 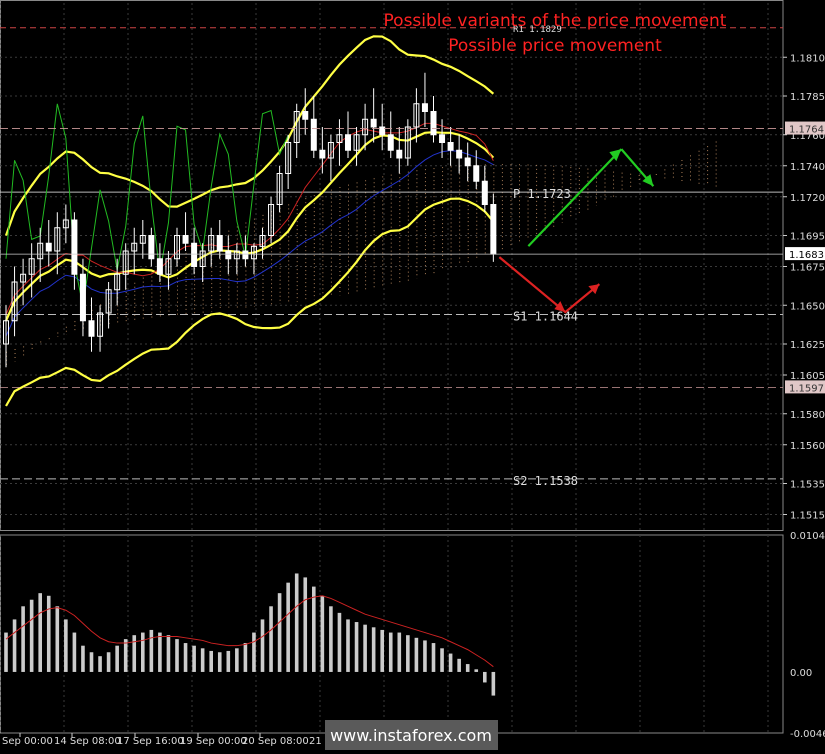 I want to click on pivot-label: S2 1.1538, so click(x=545, y=481).